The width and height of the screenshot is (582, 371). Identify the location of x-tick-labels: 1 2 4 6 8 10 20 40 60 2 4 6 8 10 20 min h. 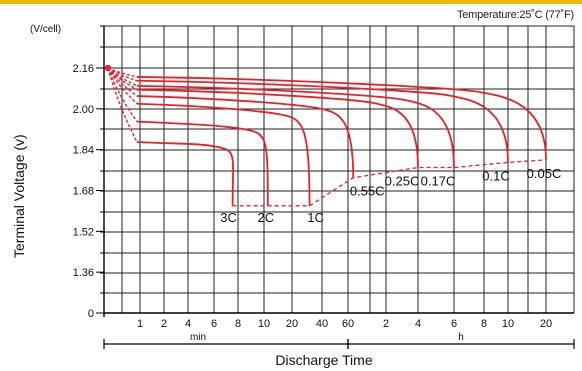
(344, 330).